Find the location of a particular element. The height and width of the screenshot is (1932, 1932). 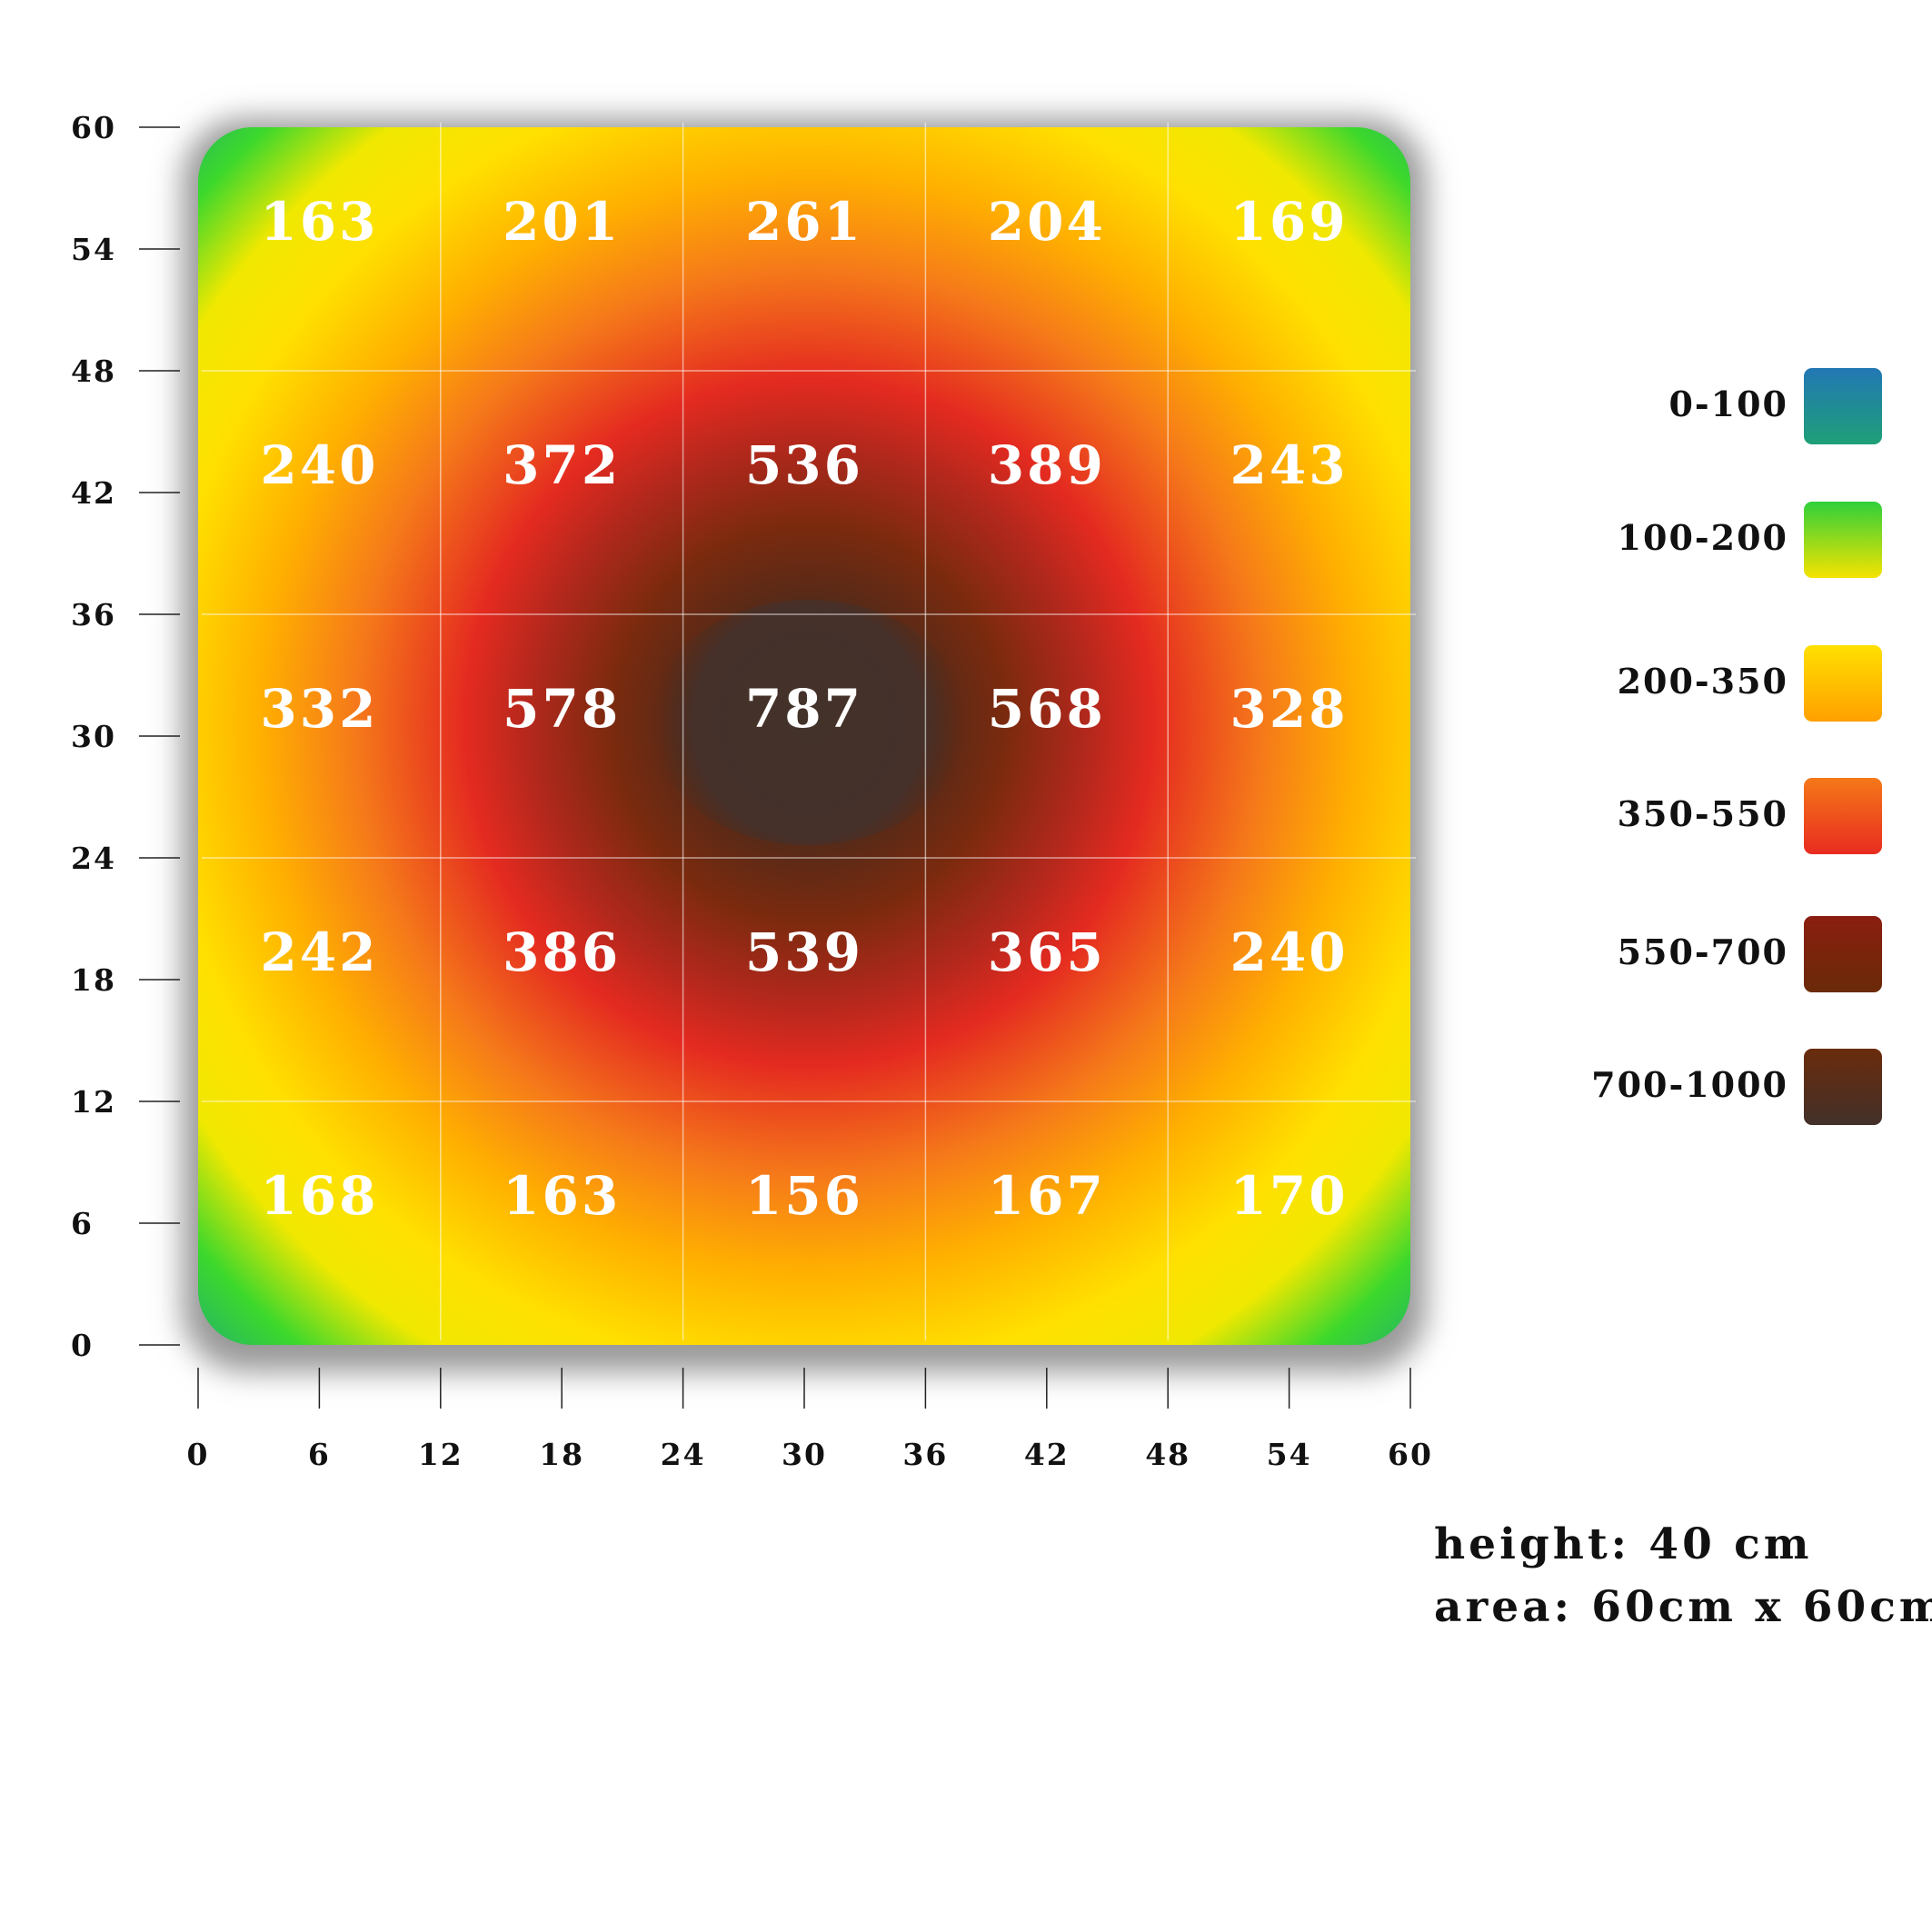

cell-value-label: 167 is located at coordinates (1047, 1196).